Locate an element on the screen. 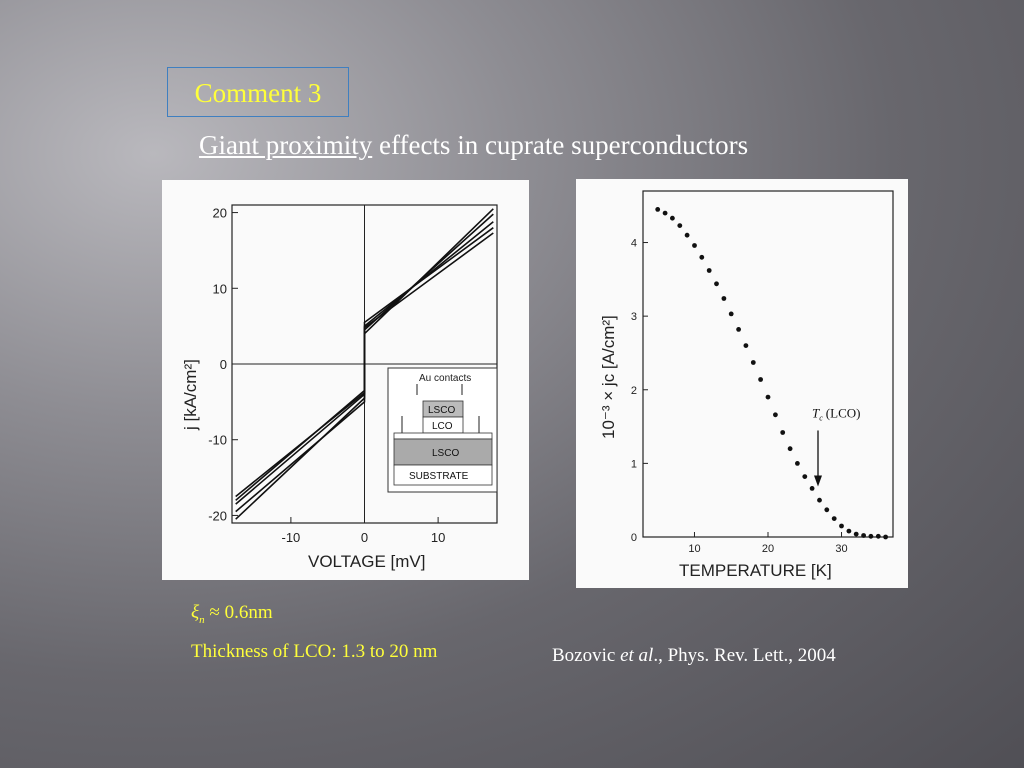 The height and width of the screenshot is (768, 1024). xi-symbol: ξ is located at coordinates (195, 612).